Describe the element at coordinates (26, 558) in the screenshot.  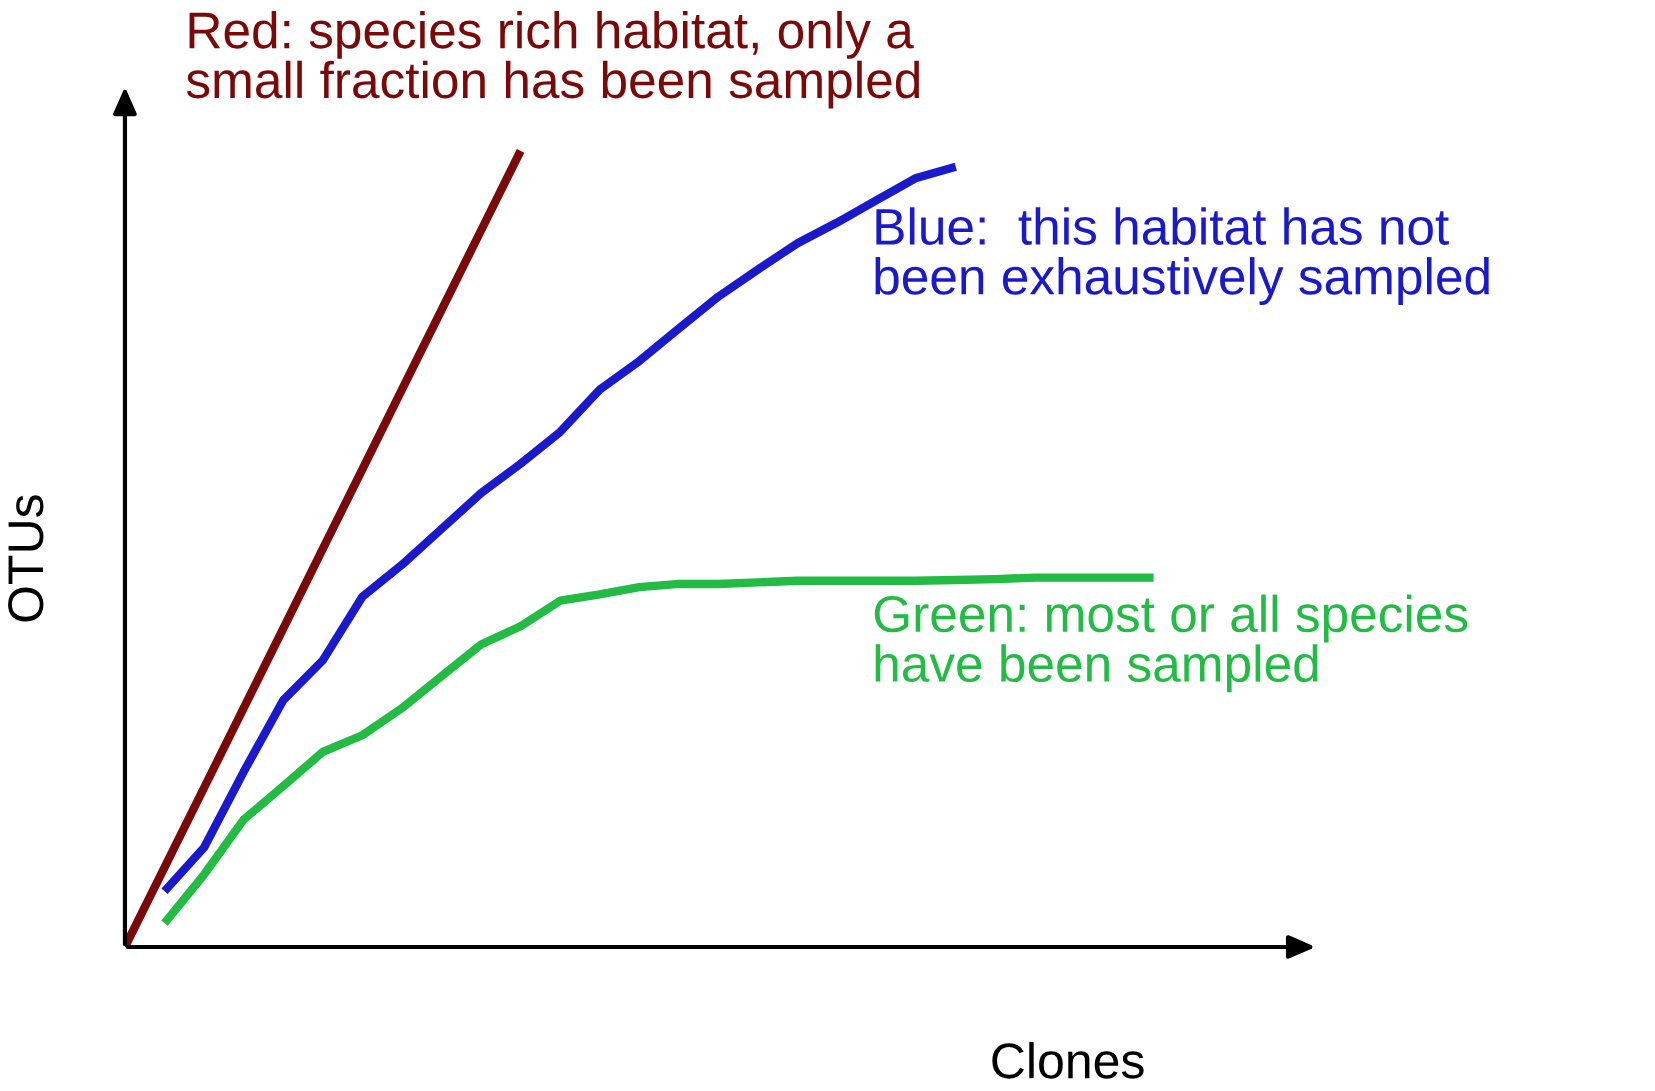
I see `y-axis-title: OTUs` at that location.